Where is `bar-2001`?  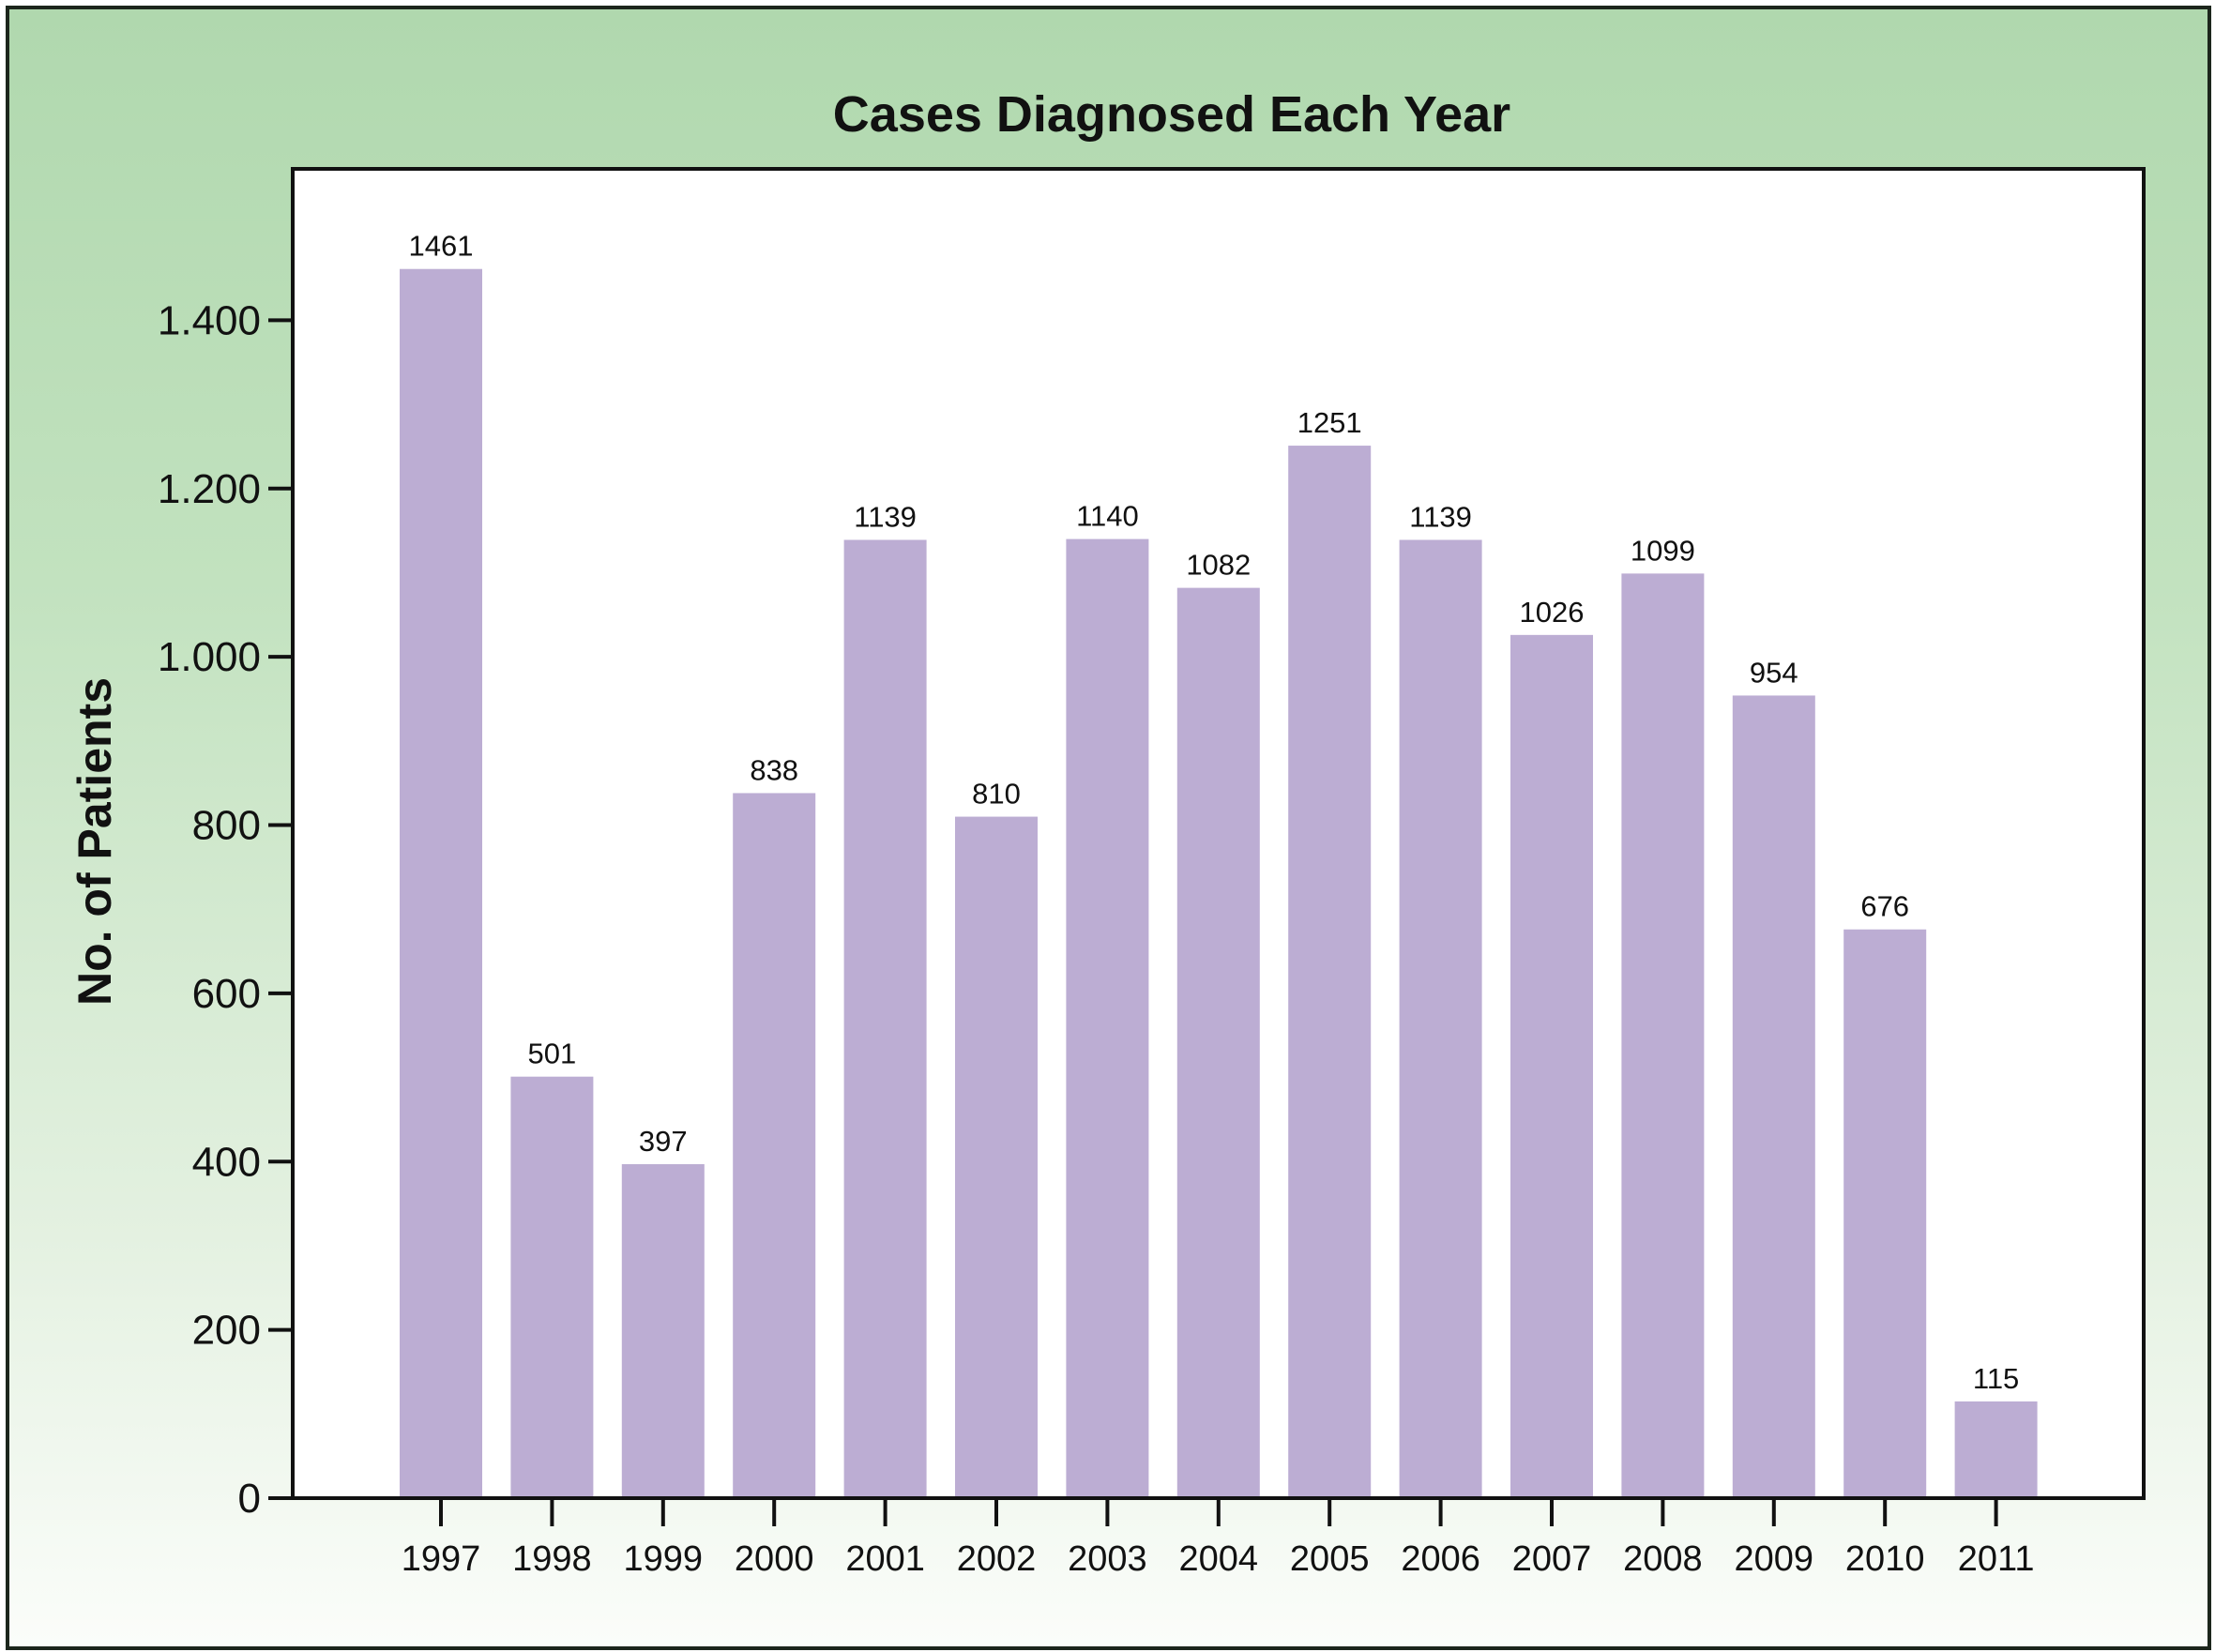
bar-2001 is located at coordinates (885, 1017).